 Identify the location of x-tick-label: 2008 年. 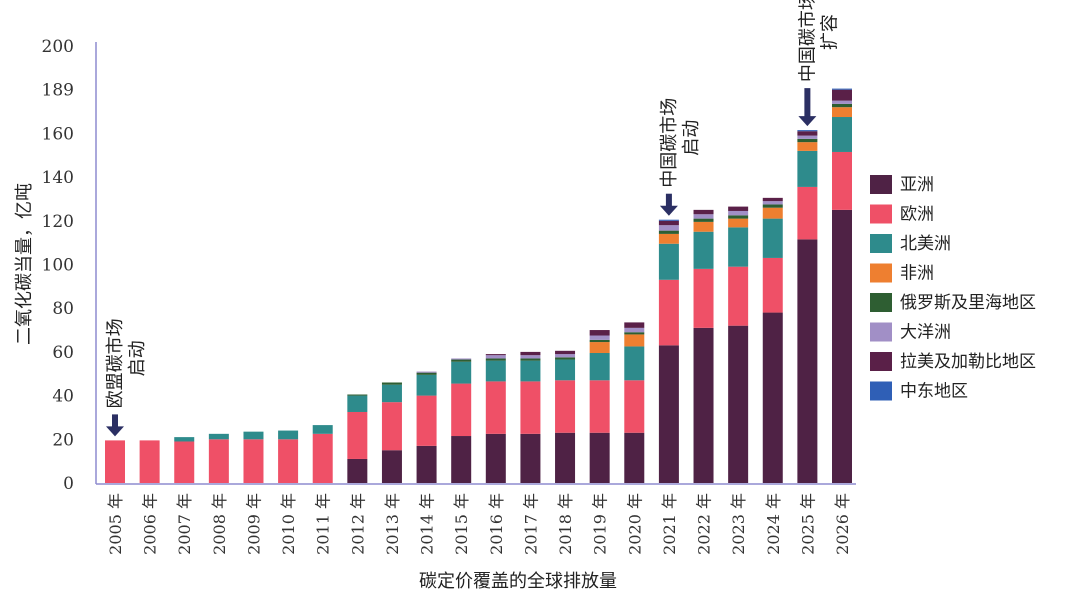
(219, 524).